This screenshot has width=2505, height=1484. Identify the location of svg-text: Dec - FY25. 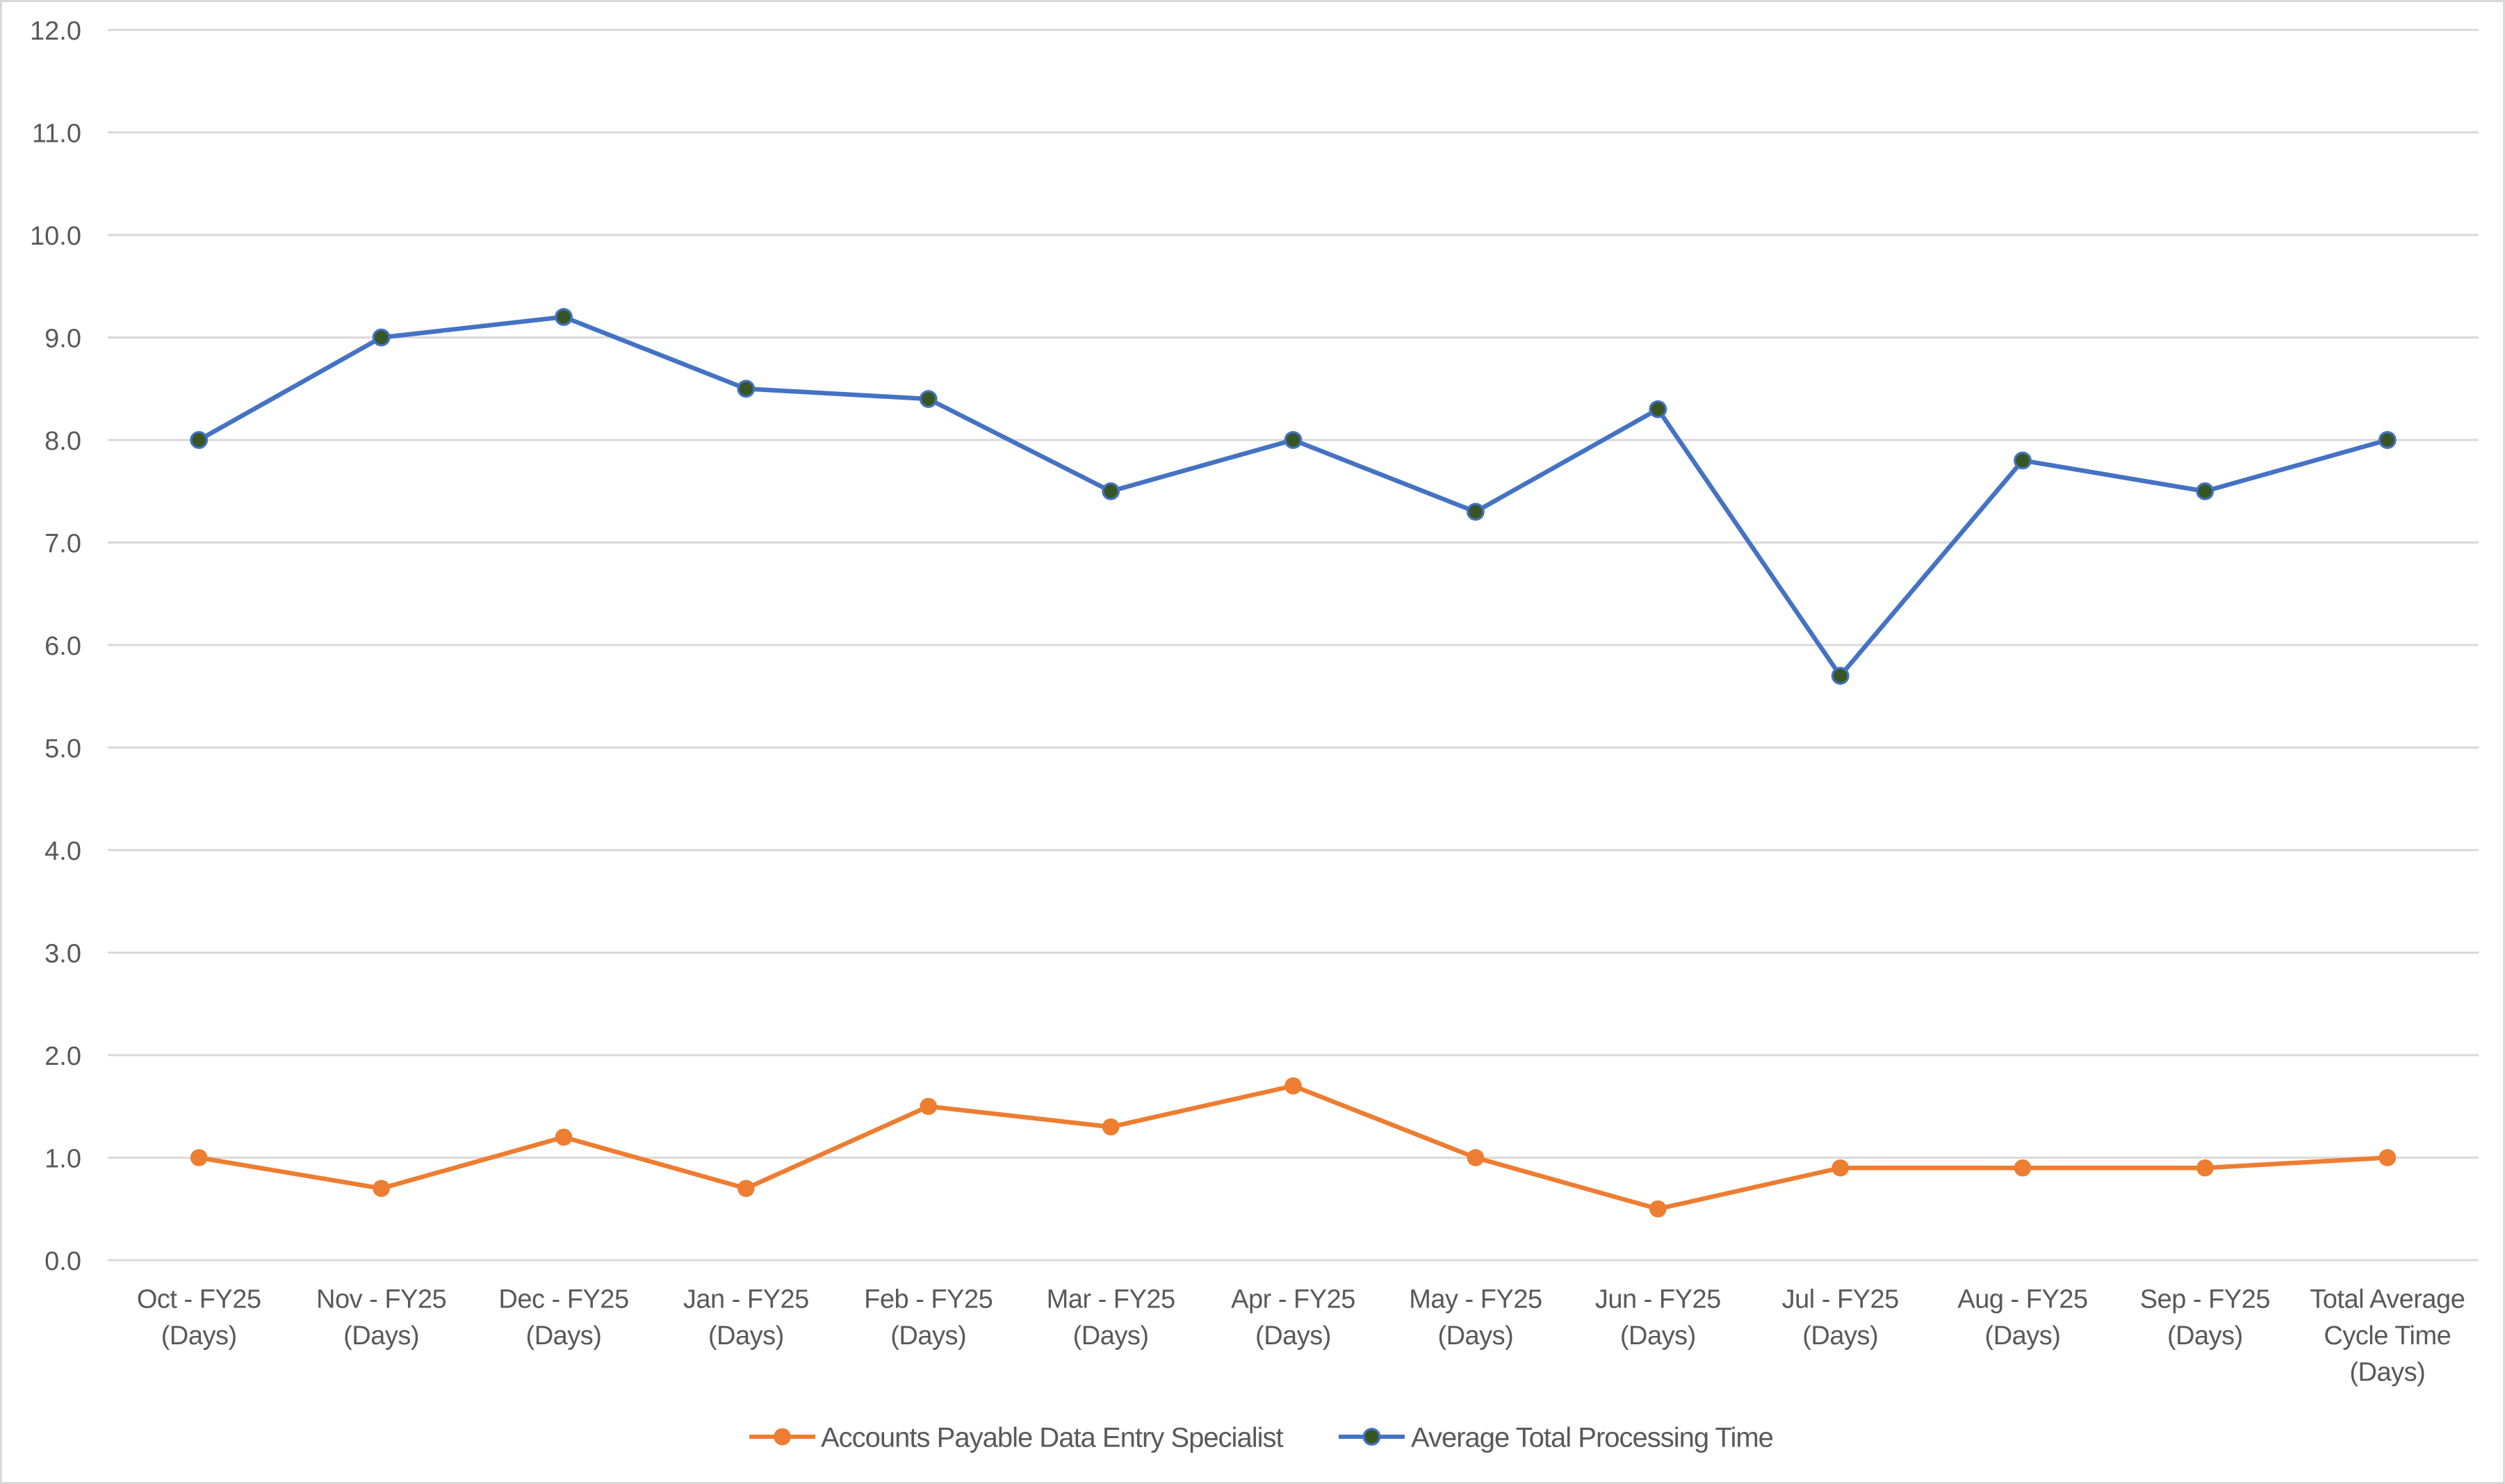
(563, 1299).